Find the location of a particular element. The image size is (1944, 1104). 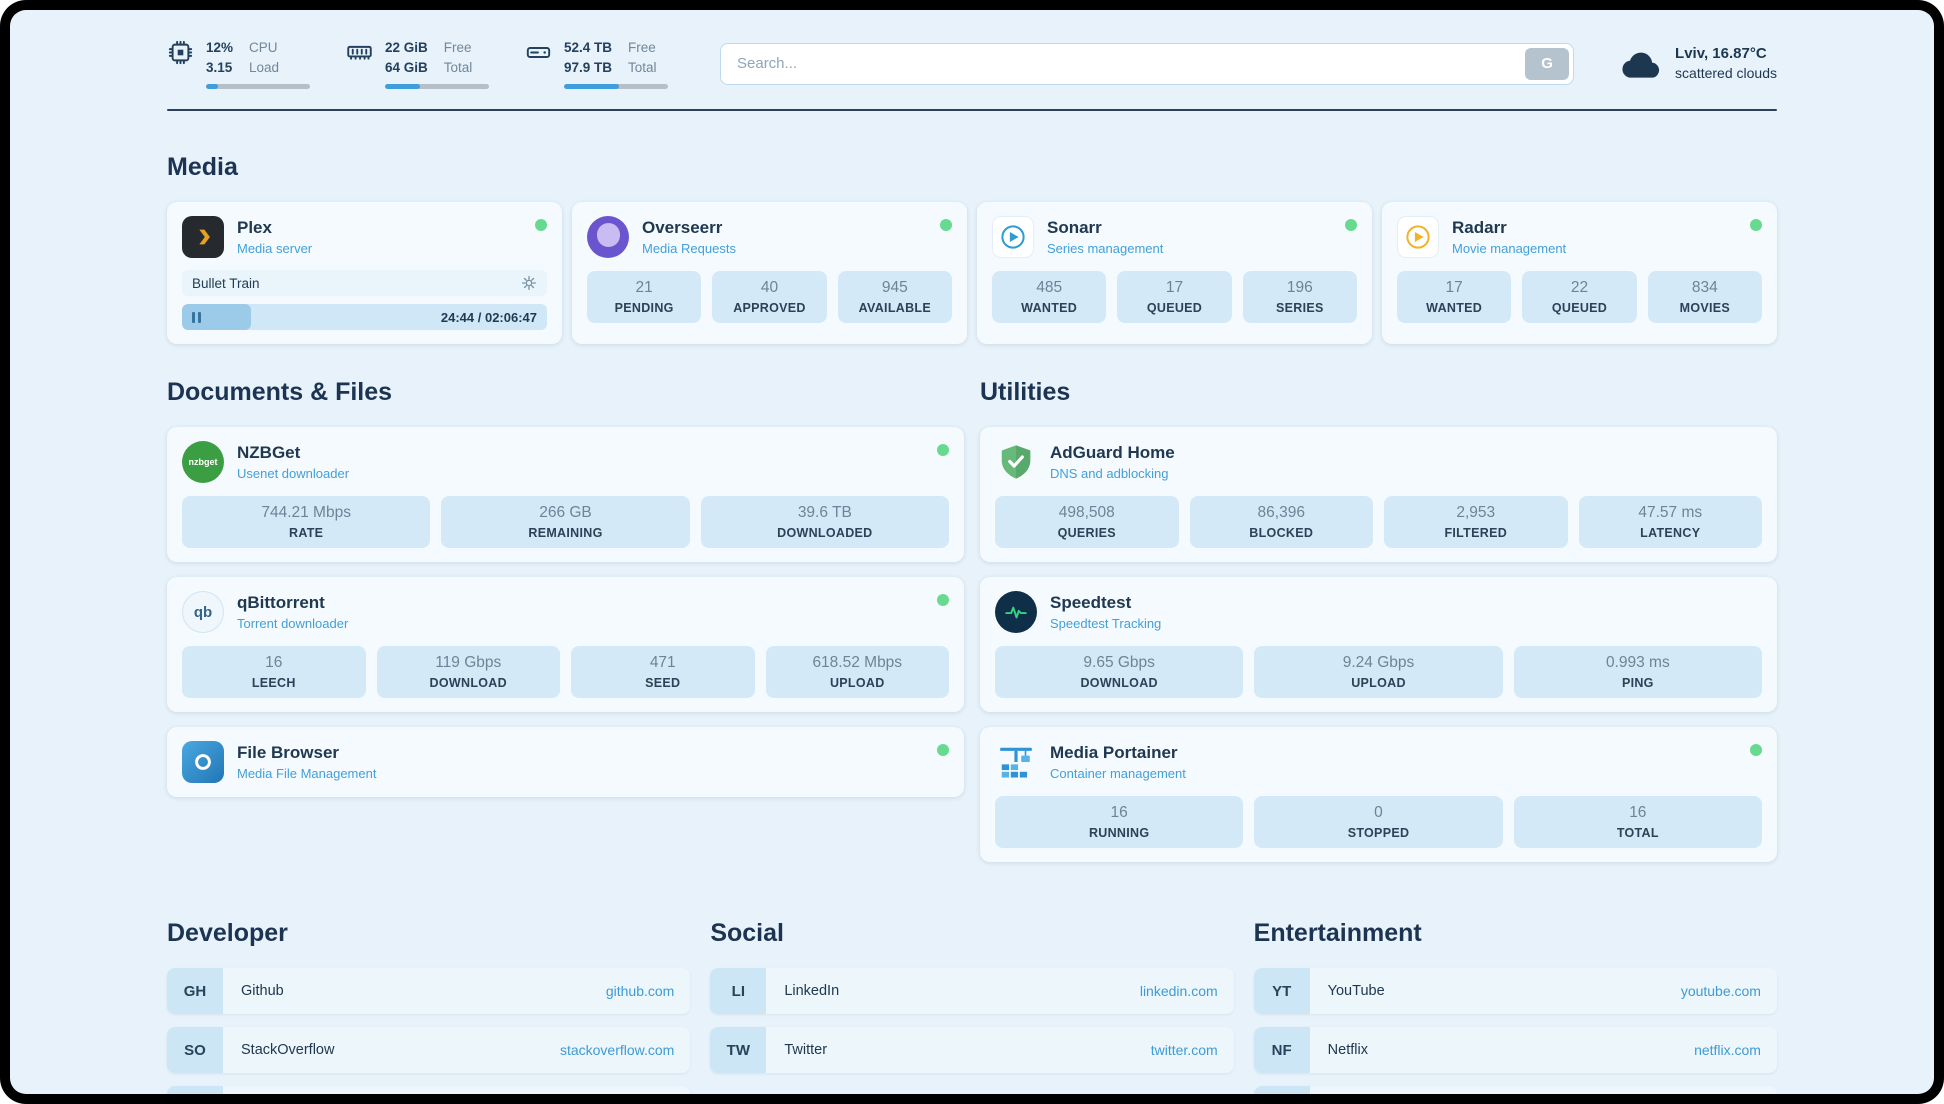

topbar-divider is located at coordinates (972, 110).